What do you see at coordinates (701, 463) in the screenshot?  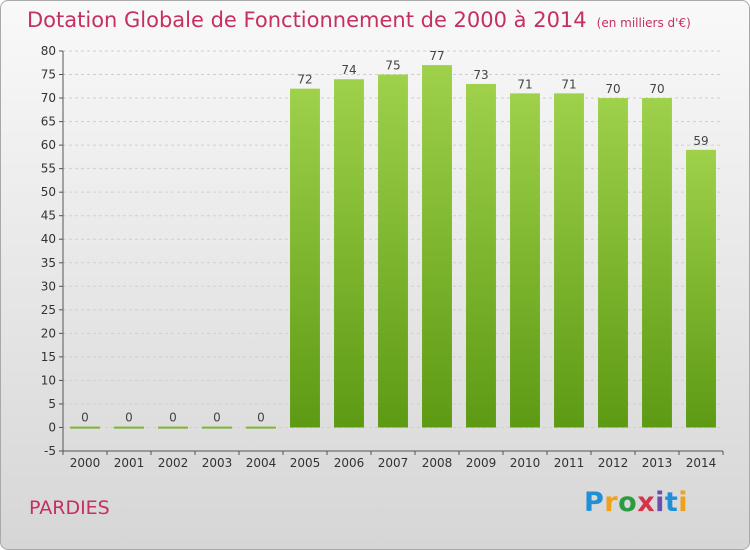 I see `x-tick-label: 2014` at bounding box center [701, 463].